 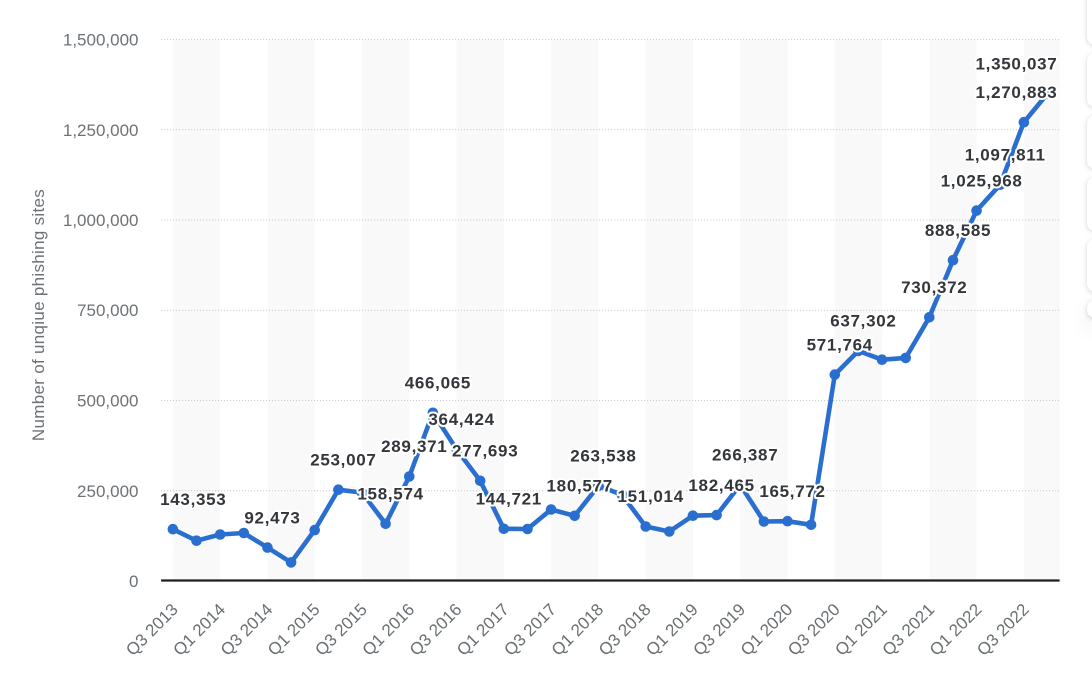 What do you see at coordinates (934, 287) in the screenshot?
I see `svg-text: 730,372` at bounding box center [934, 287].